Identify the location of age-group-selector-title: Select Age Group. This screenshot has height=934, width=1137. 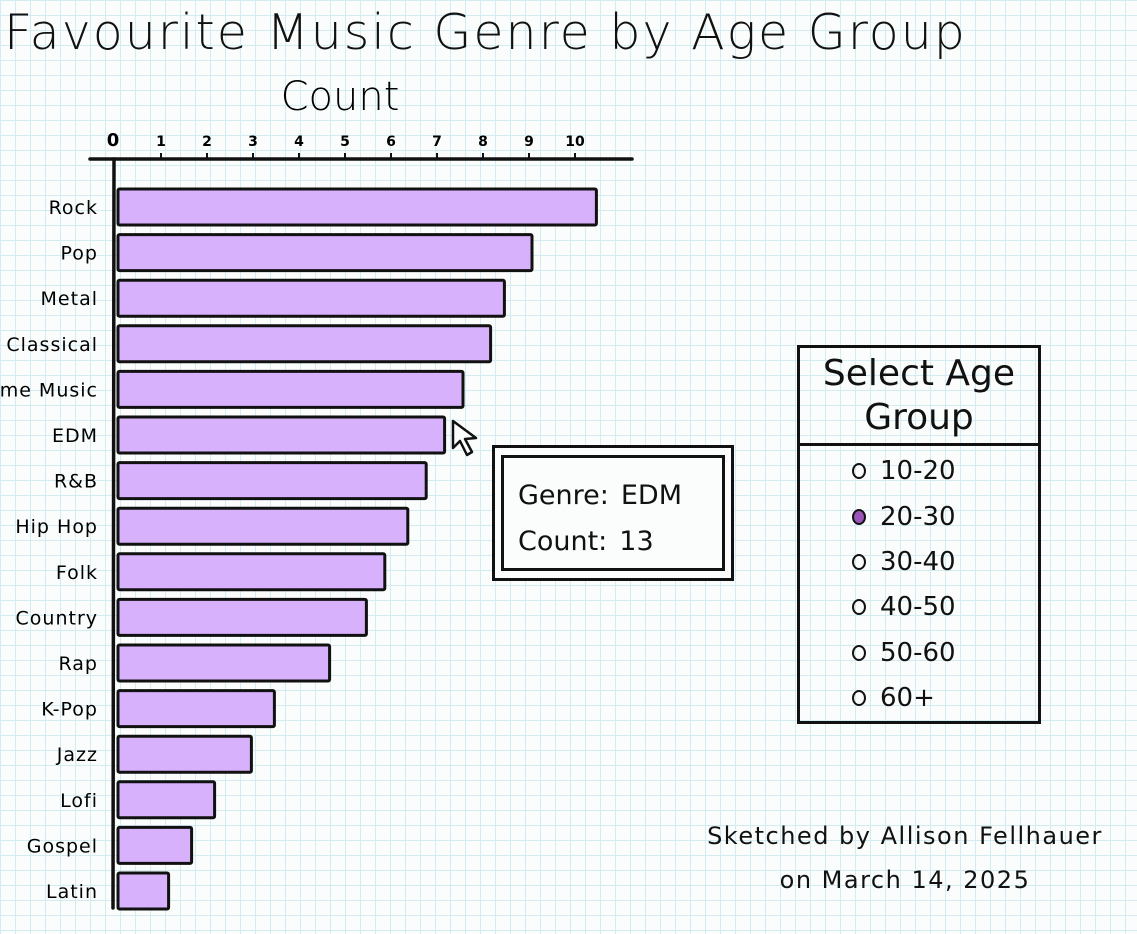
(919, 397).